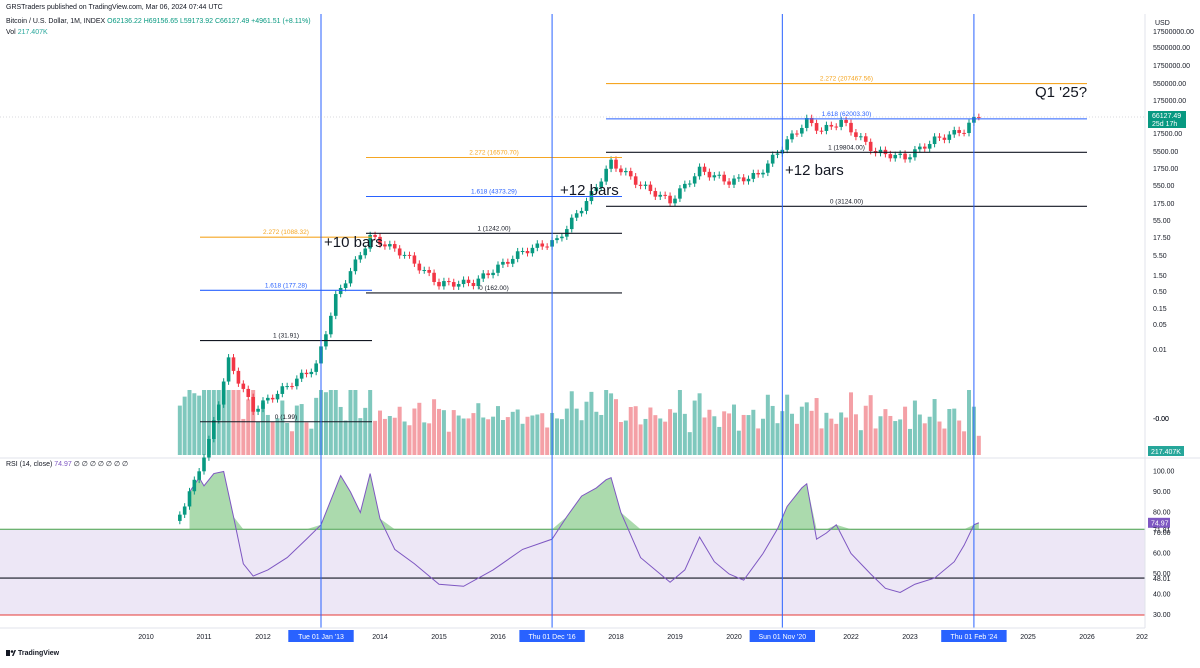 The width and height of the screenshot is (1200, 668). What do you see at coordinates (1165, 152) in the screenshot?
I see `price-tick-label: 5500.00` at bounding box center [1165, 152].